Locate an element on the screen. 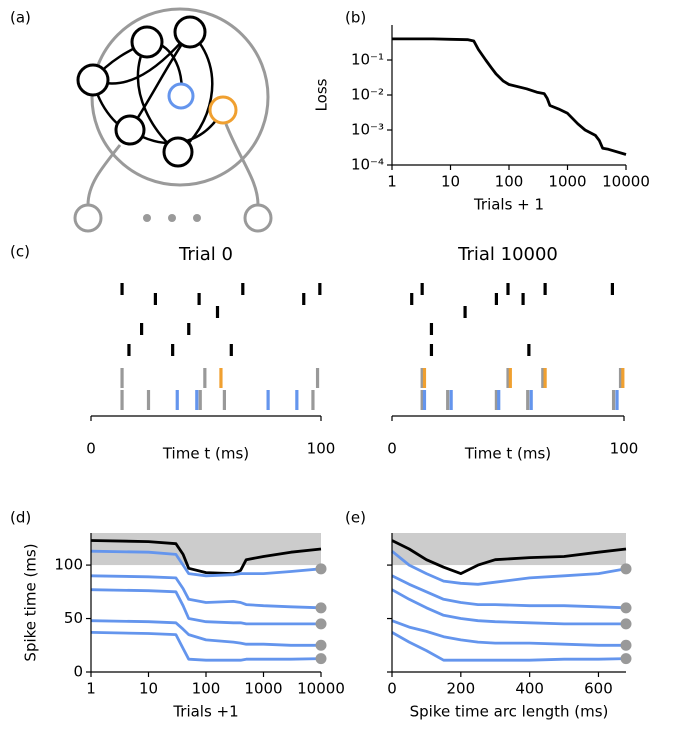 The height and width of the screenshot is (734, 678). y-axis-label: Loss is located at coordinates (322, 94).